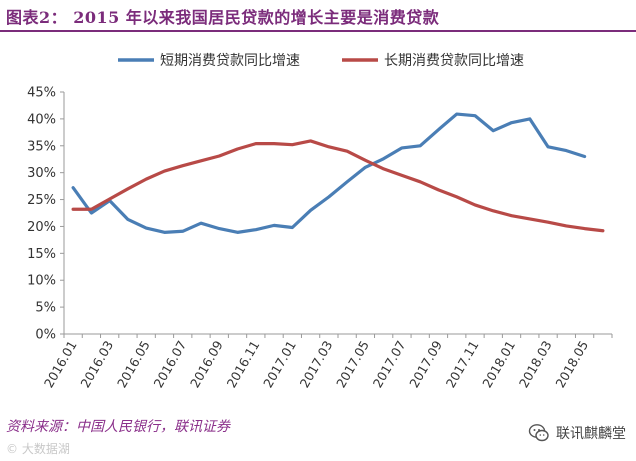  Describe the element at coordinates (538, 433) in the screenshot. I see `wechat-icon` at that location.